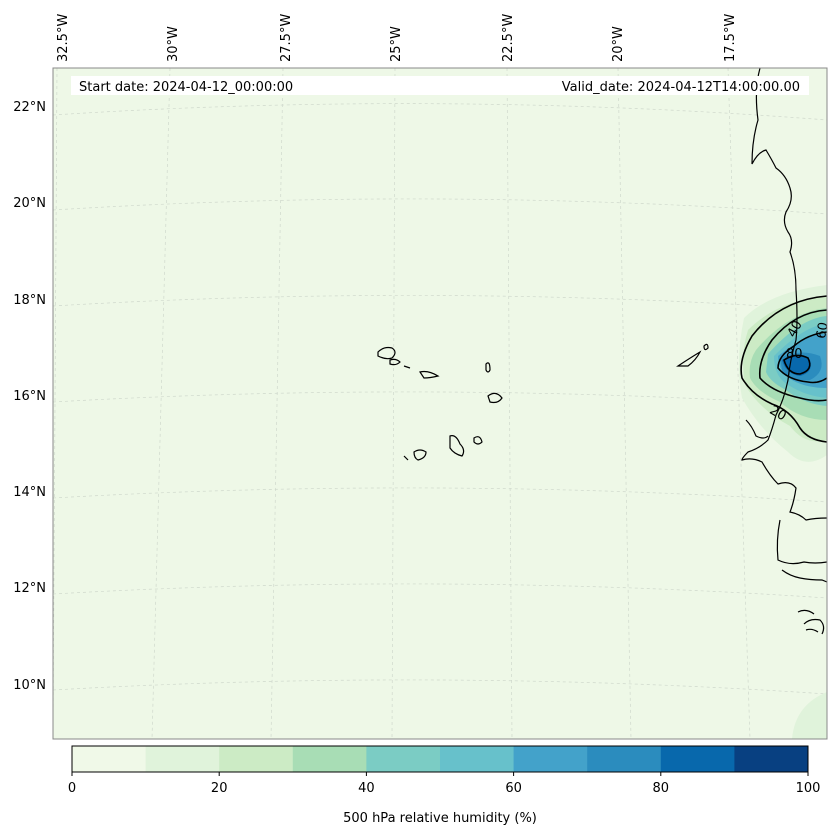 The image size is (837, 836). I want to click on cape-verde-boa-vista, so click(495, 398).